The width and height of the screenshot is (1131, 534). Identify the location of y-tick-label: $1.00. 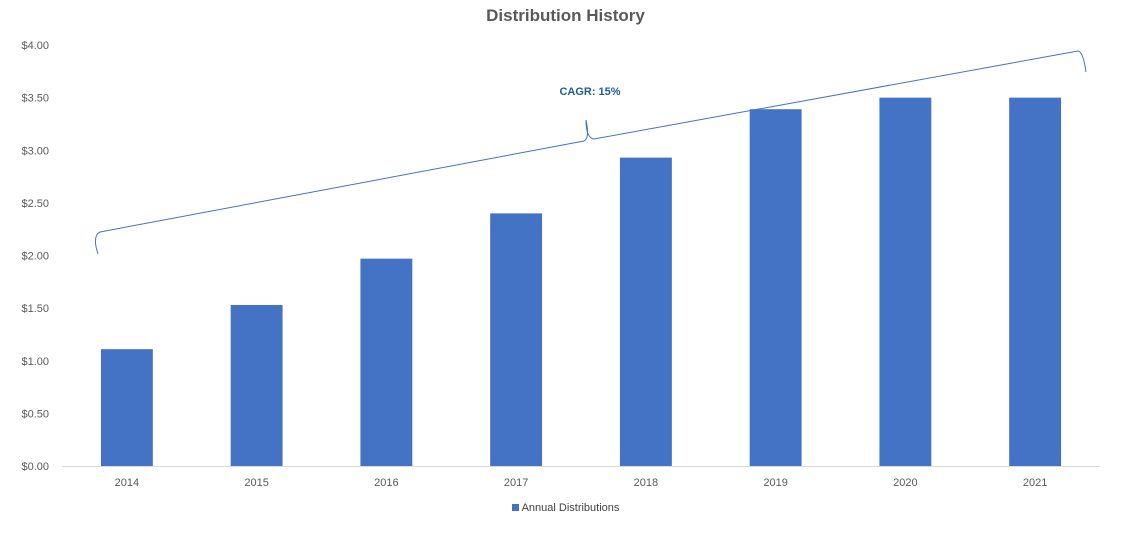
(35, 362).